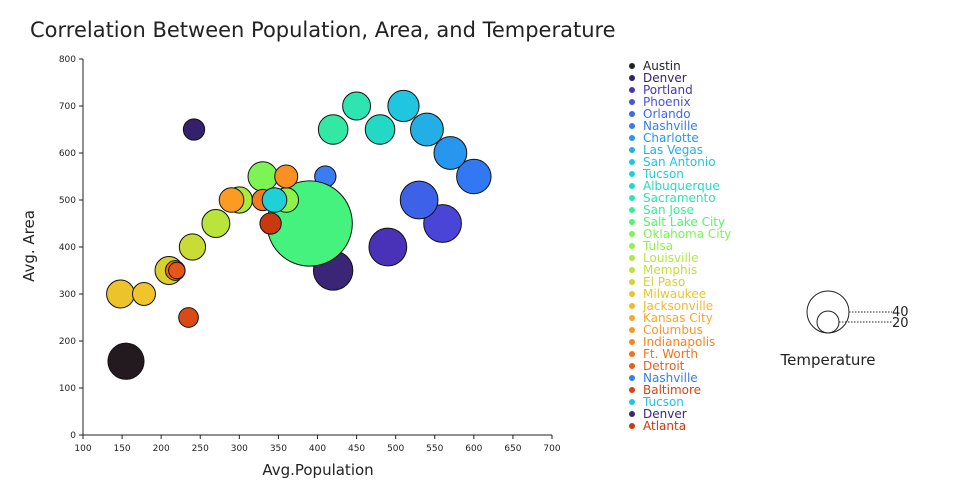 The width and height of the screenshot is (960, 500). What do you see at coordinates (670, 270) in the screenshot?
I see `legend-item-label: Memphis` at bounding box center [670, 270].